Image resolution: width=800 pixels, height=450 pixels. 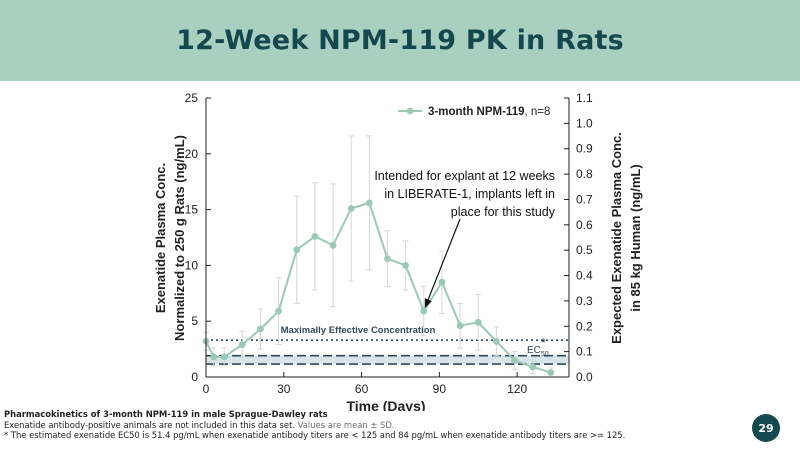 I want to click on x-tick-label: 0, so click(x=206, y=389).